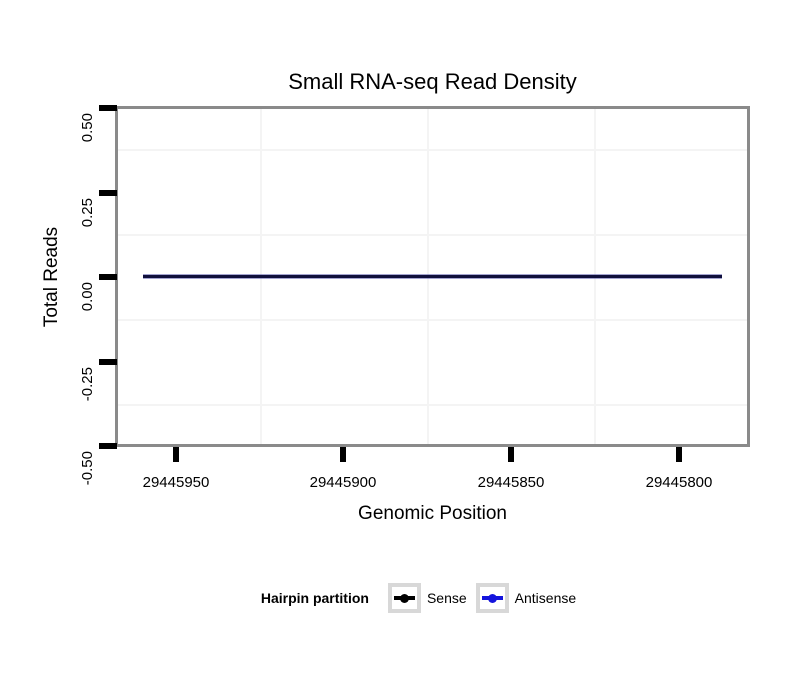 This screenshot has height=690, width=810. I want to click on y-tick-label: 0.25, so click(87, 213).